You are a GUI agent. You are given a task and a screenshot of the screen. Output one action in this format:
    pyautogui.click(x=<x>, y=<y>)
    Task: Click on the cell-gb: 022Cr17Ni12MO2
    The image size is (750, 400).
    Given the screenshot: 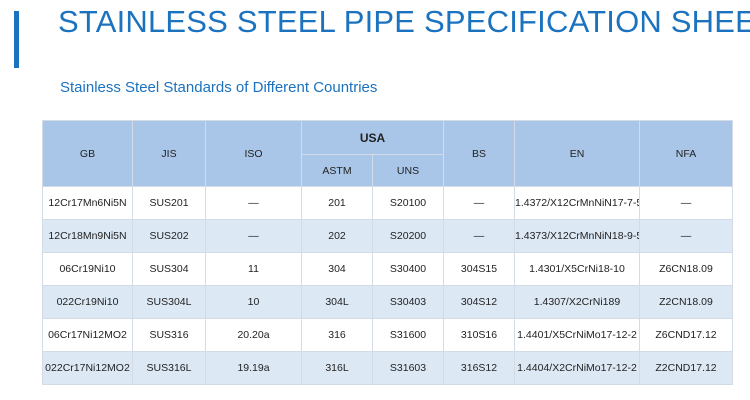 What is the action you would take?
    pyautogui.click(x=87, y=368)
    